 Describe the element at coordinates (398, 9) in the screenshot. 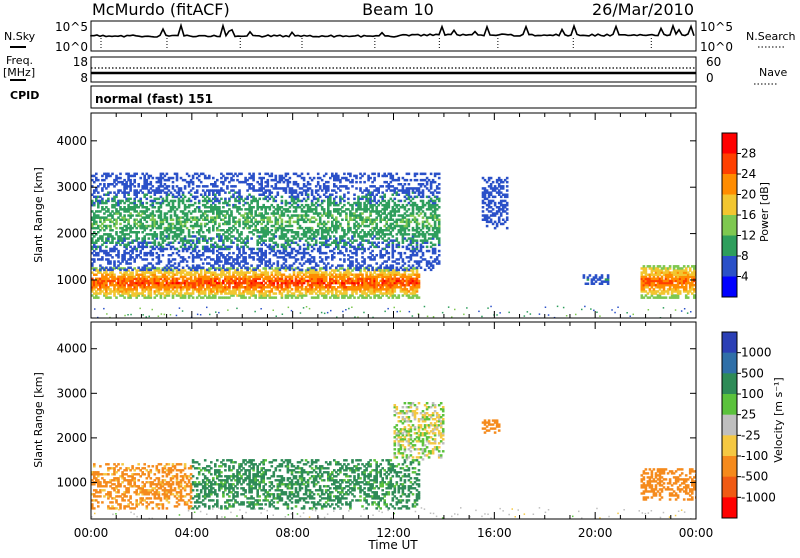

I see `beam-title: Beam 10` at that location.